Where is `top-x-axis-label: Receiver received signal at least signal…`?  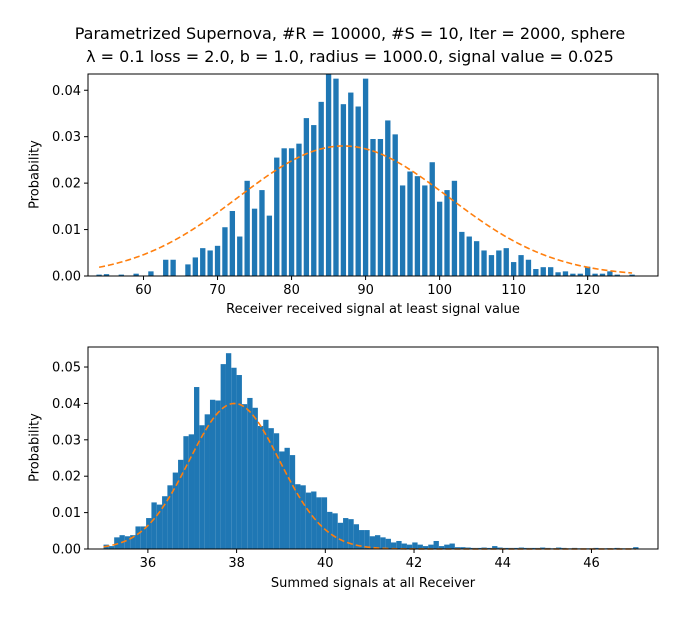
top-x-axis-label: Receiver received signal at least signal… is located at coordinates (373, 309).